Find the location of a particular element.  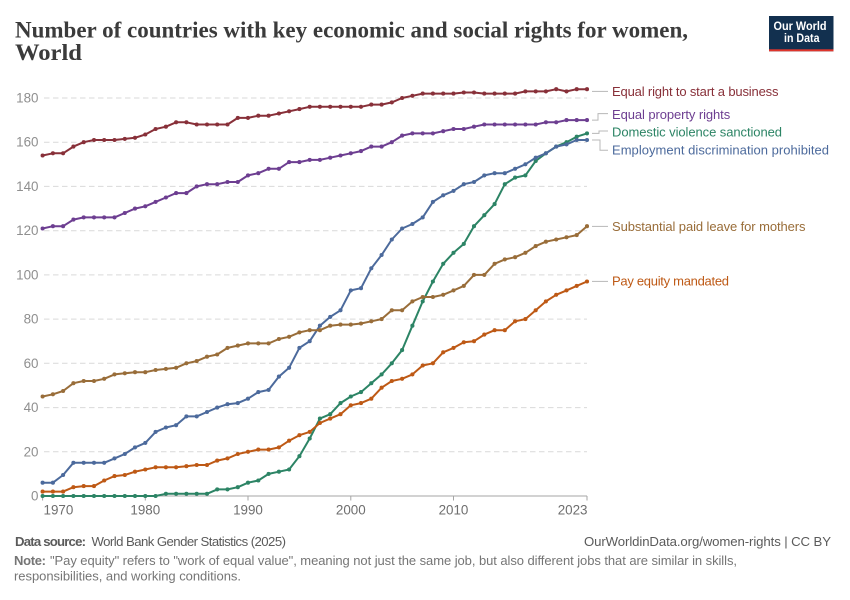

svg-text: 80 is located at coordinates (31, 319).